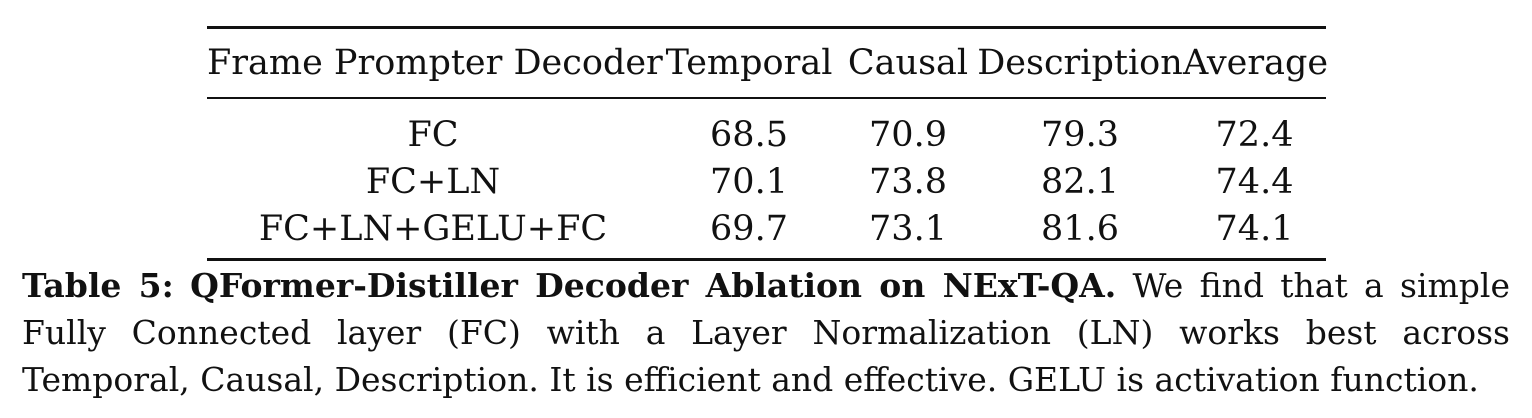  What do you see at coordinates (749, 181) in the screenshot?
I see `cell-temporal: 70.1` at bounding box center [749, 181].